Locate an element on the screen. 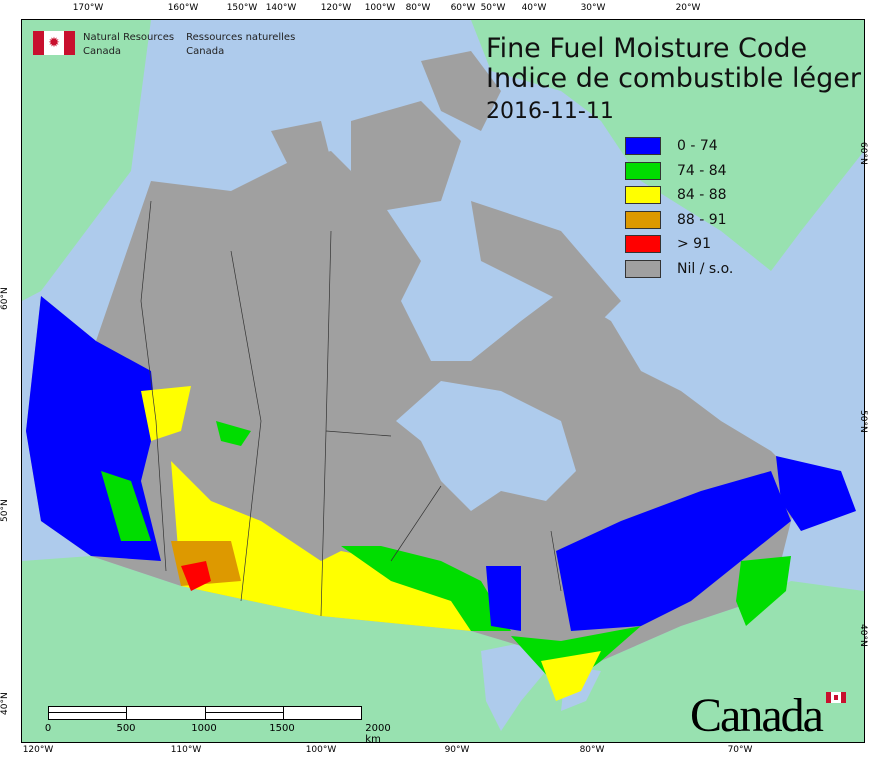 The height and width of the screenshot is (760, 880). legend-label: 84 - 88 is located at coordinates (702, 195).